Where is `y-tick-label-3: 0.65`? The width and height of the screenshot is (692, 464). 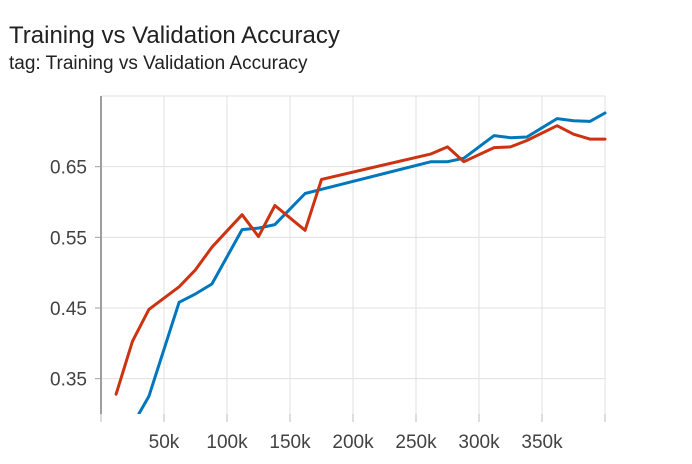
y-tick-label-3: 0.65 is located at coordinates (68, 168).